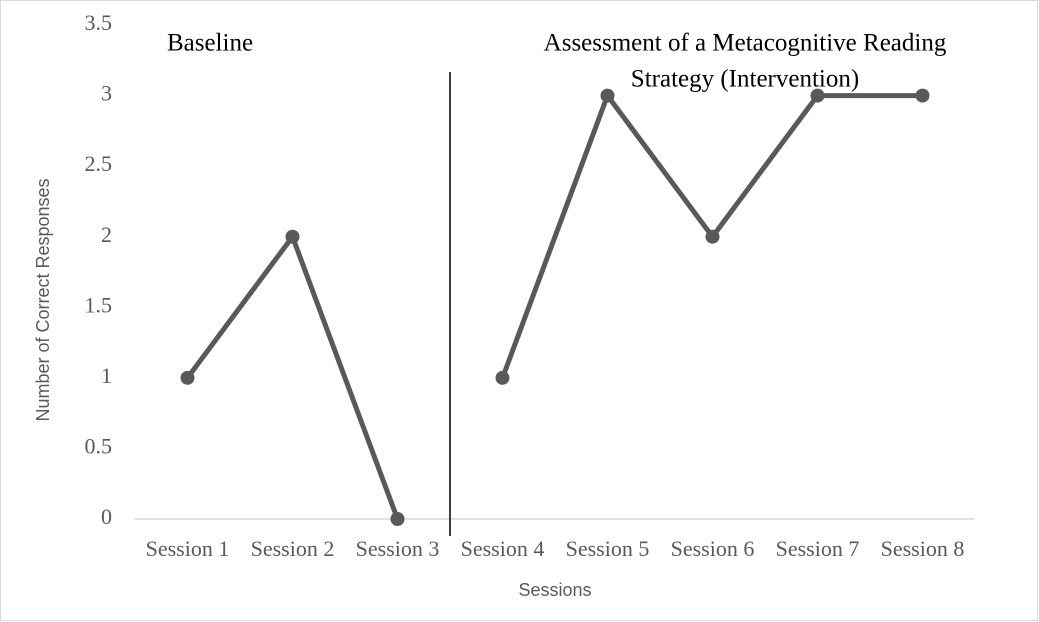 This screenshot has height=622, width=1039. Describe the element at coordinates (106, 93) in the screenshot. I see `y-tick-label: 3` at that location.